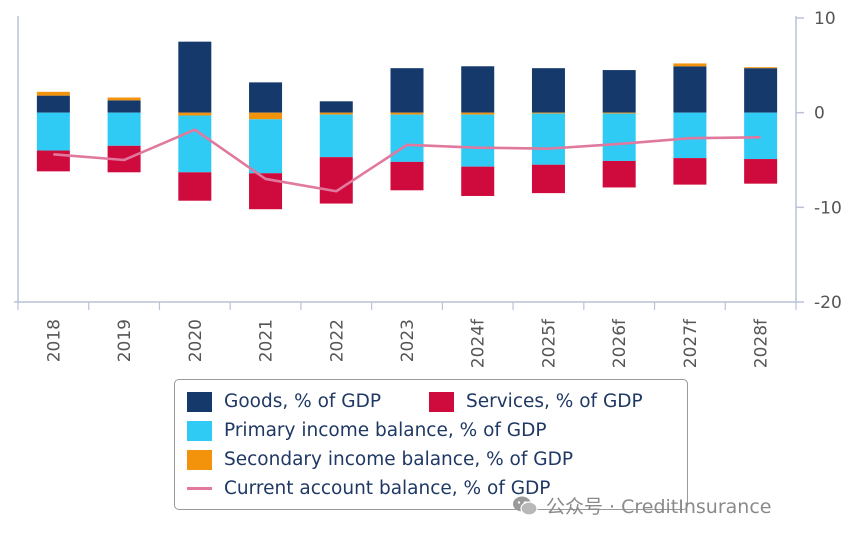  Describe the element at coordinates (267, 340) in the screenshot. I see `x-tick-label: 2021` at that location.